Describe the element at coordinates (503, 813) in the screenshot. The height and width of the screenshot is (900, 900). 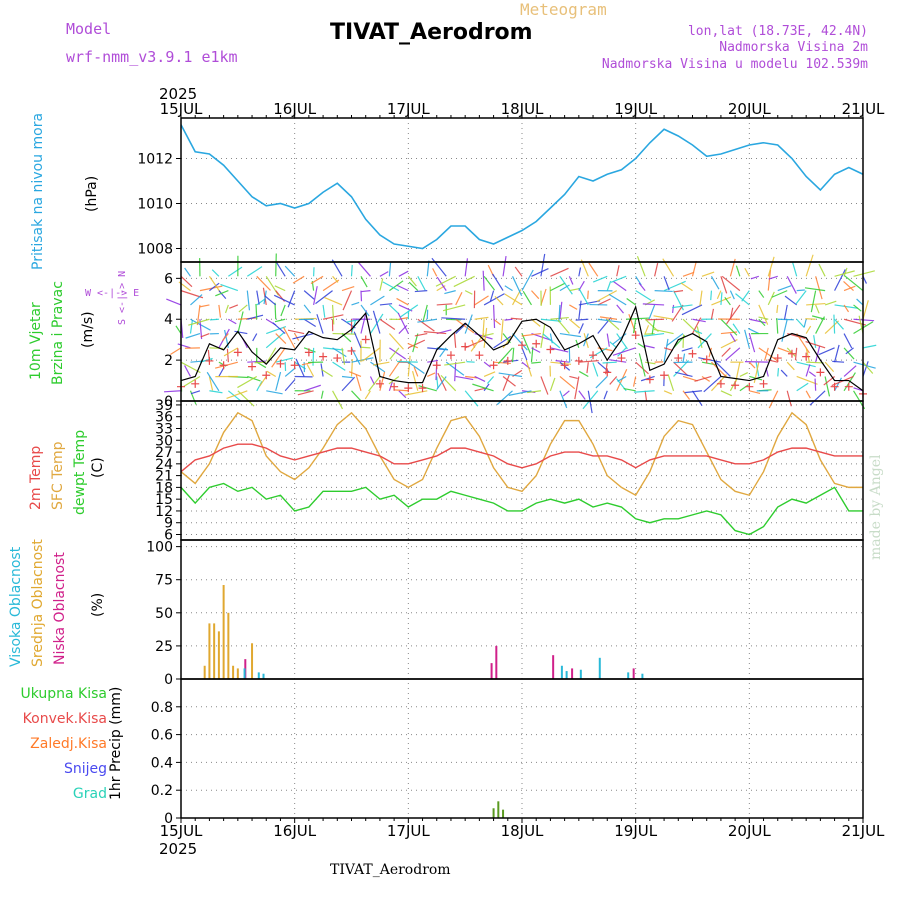
I see `precip-bar` at that location.